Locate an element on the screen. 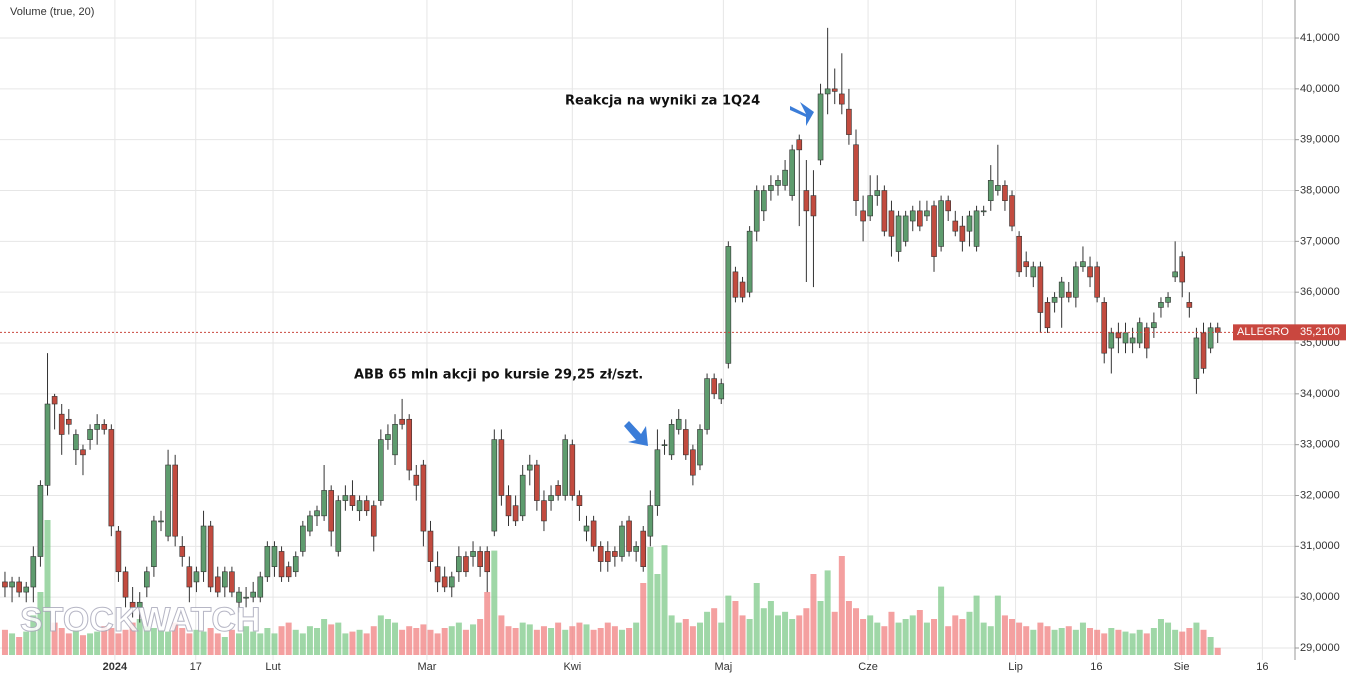 This screenshot has width=1346, height=675. arrow is located at coordinates (802, 114).